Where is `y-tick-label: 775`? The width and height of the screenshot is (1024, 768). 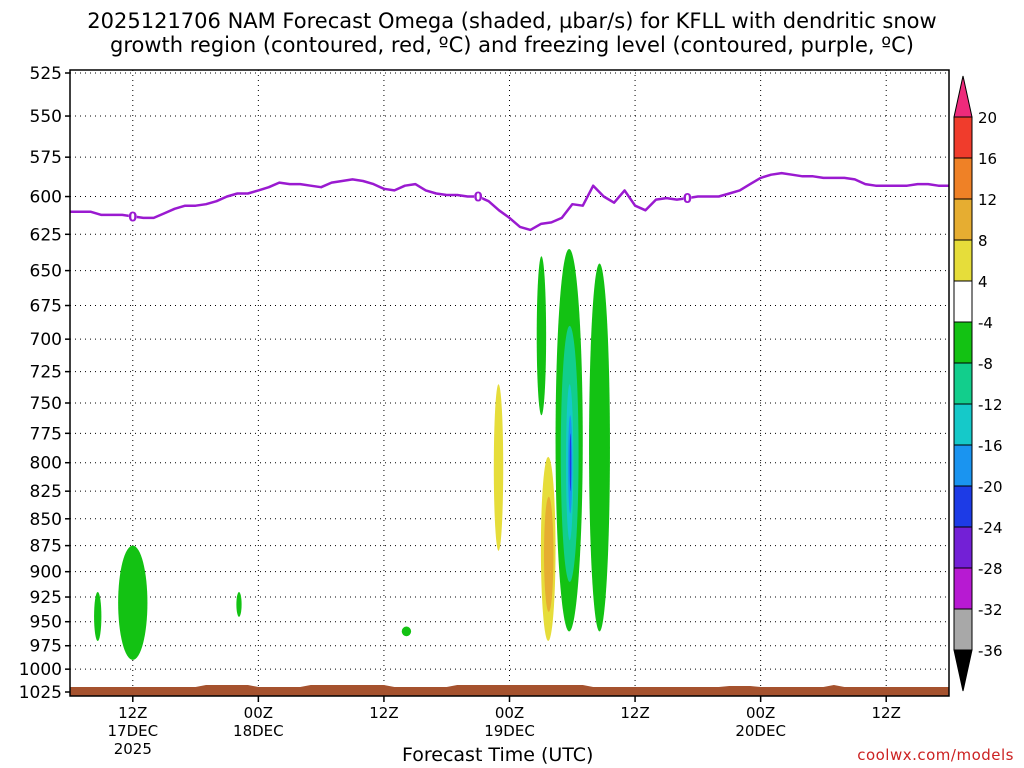
y-tick-label: 775 is located at coordinates (46, 434).